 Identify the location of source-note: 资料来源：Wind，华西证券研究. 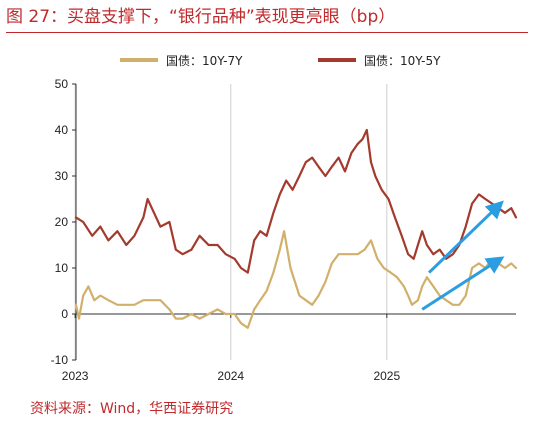
(132, 409).